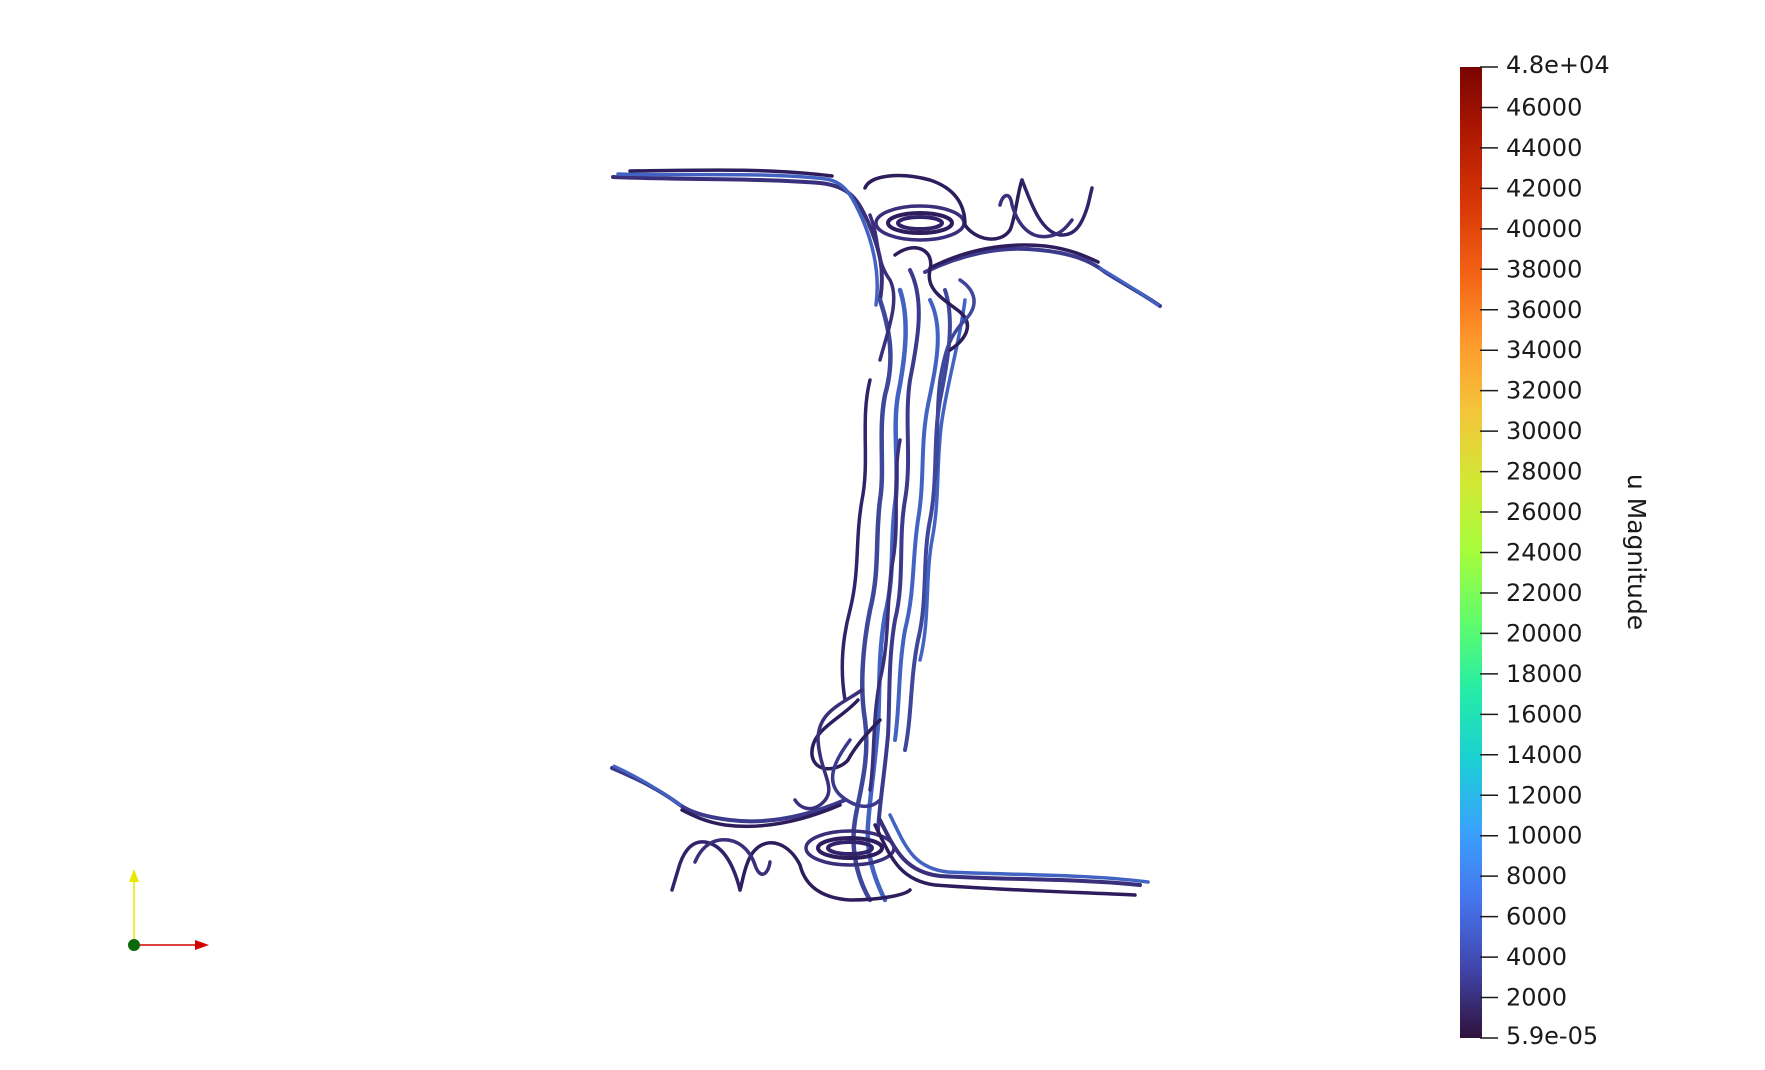 This screenshot has width=1765, height=1070. Describe the element at coordinates (1544, 553) in the screenshot. I see `colorbar-tick-label: 24000` at that location.